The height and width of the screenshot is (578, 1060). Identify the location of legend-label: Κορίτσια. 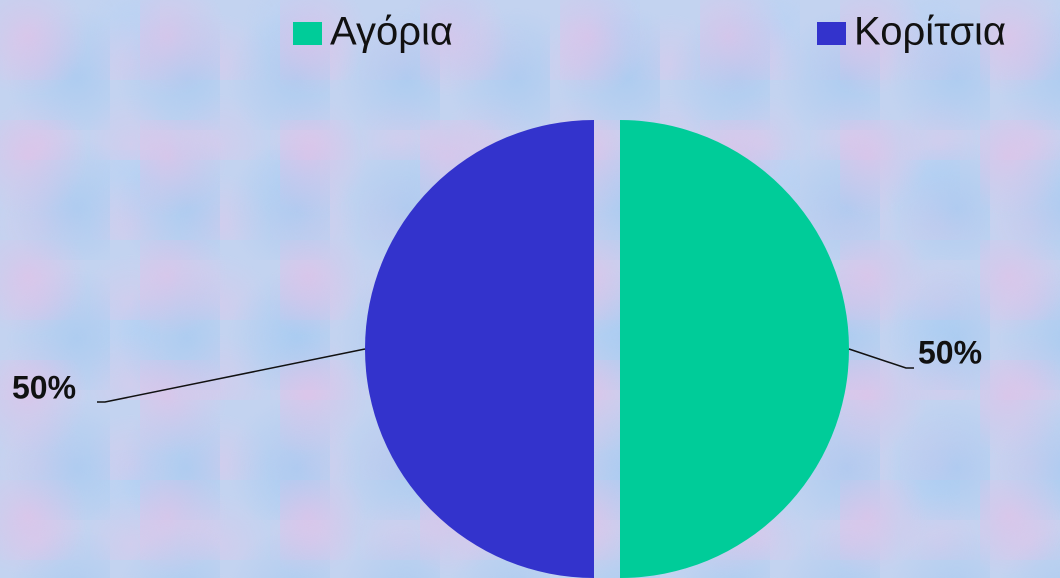
(930, 32).